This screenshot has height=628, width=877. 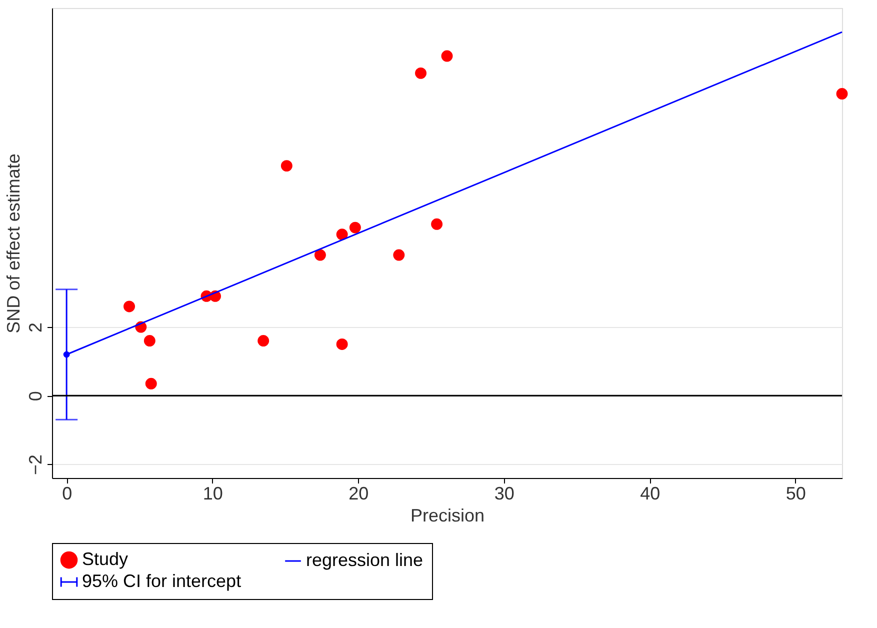 I want to click on x-tick-label: 40, so click(x=650, y=494).